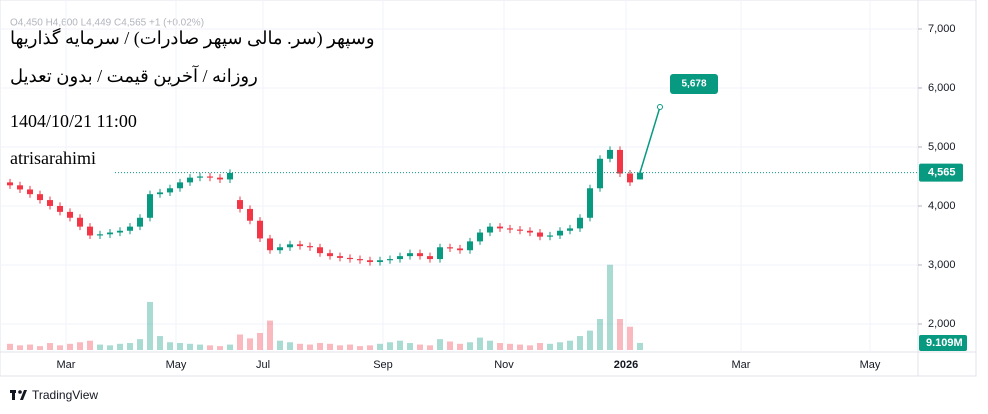 The width and height of the screenshot is (988, 414). What do you see at coordinates (134, 76) in the screenshot?
I see `chart-subtitle: روزانه / آخرین قیمت / بدون تعدیل` at bounding box center [134, 76].